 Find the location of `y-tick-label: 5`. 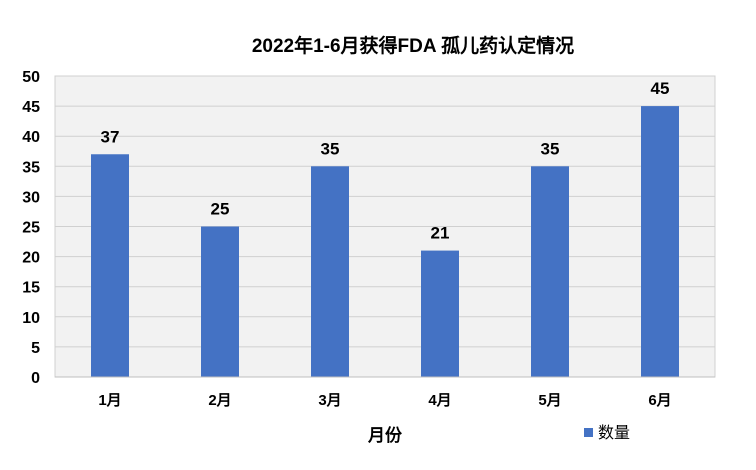

y-tick-label: 5 is located at coordinates (35, 348).